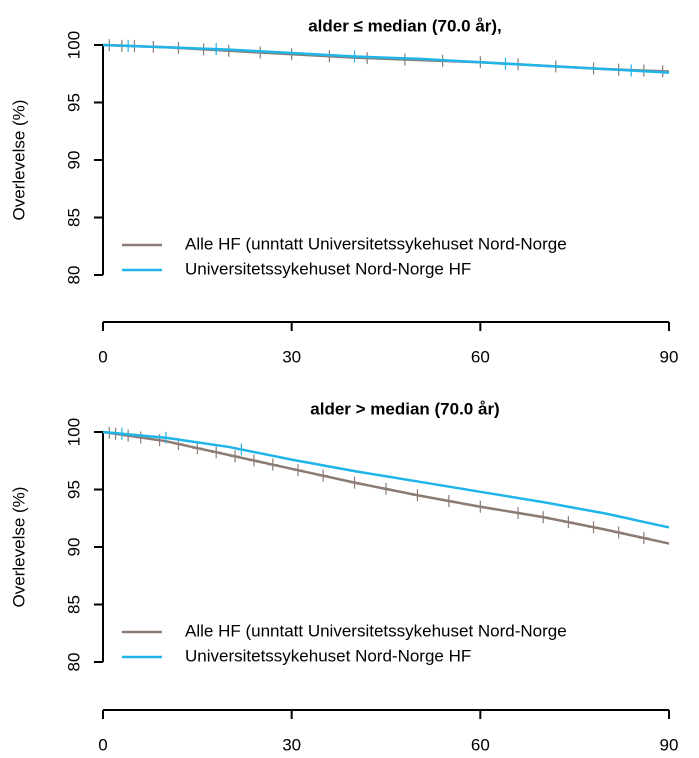  I want to click on chart-title: alder ≤ median (70.0 år),, so click(405, 25).